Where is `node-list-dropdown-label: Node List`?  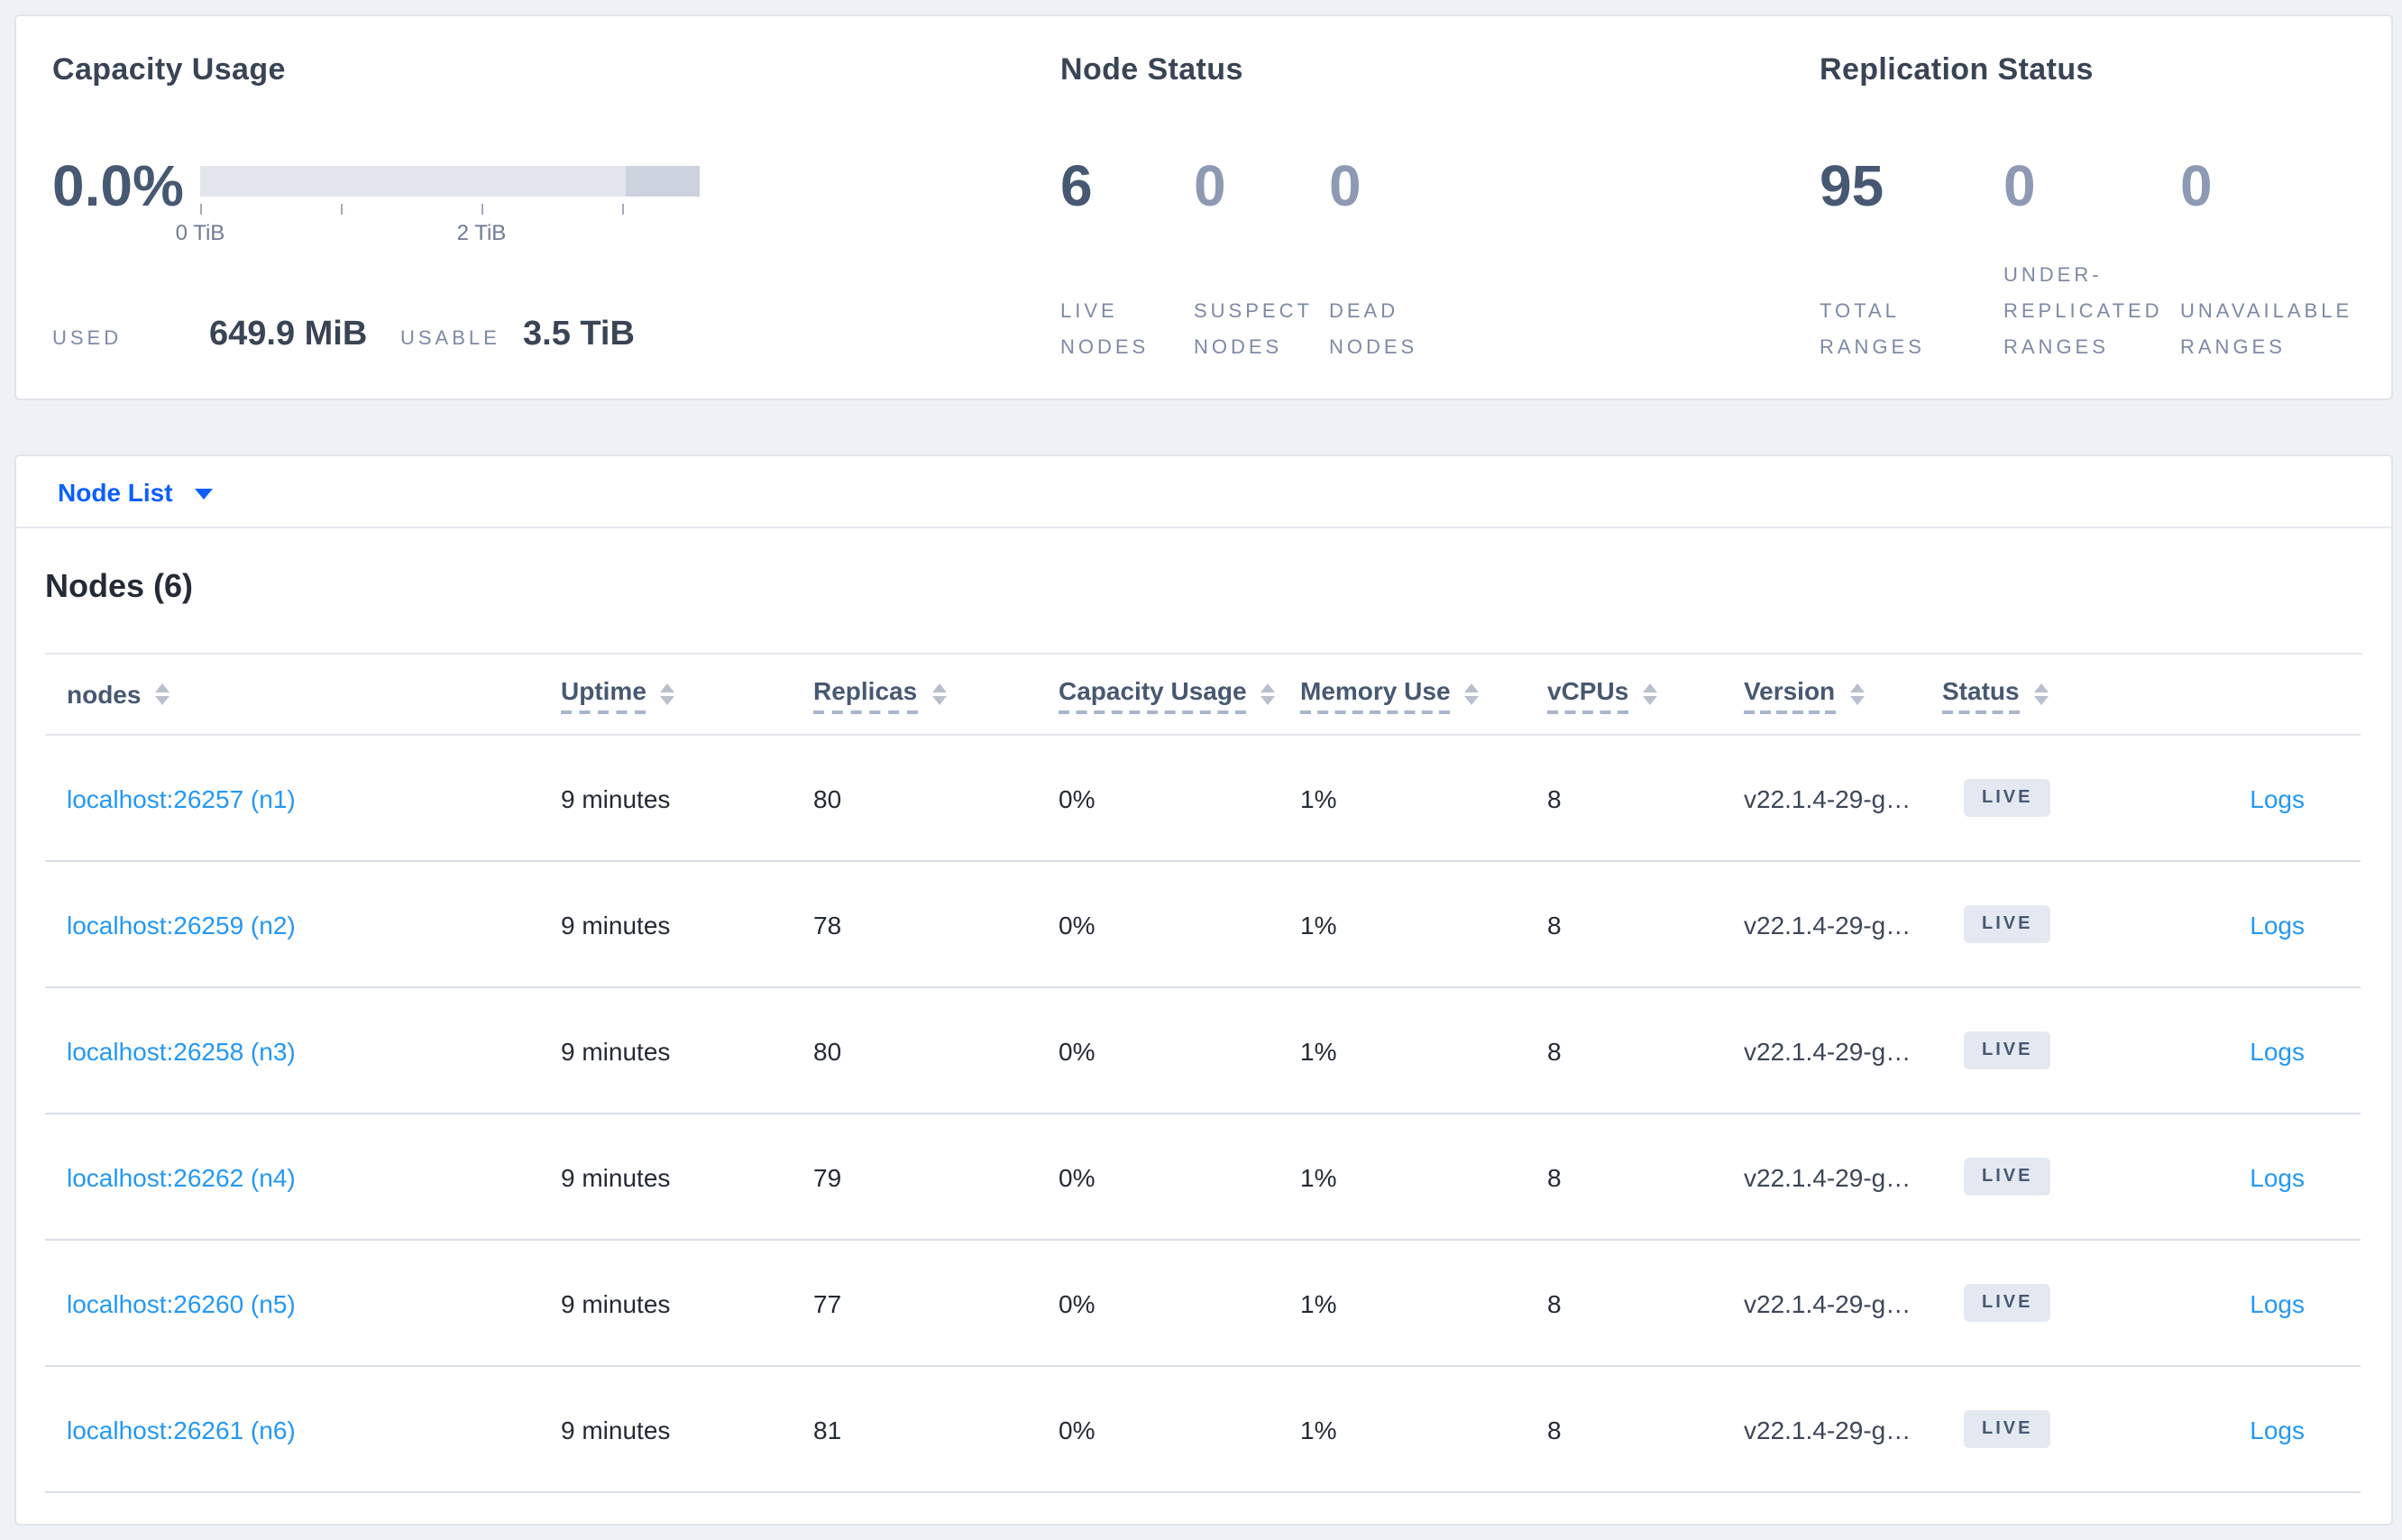
node-list-dropdown-label: Node List is located at coordinates (115, 492).